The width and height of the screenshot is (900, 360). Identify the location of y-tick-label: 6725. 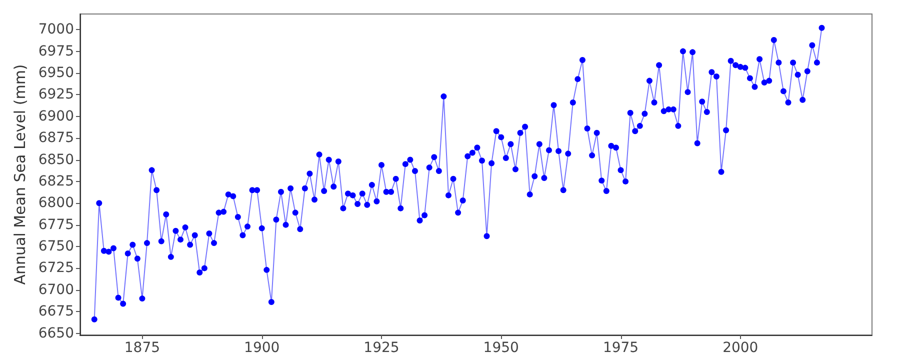
(56, 268).